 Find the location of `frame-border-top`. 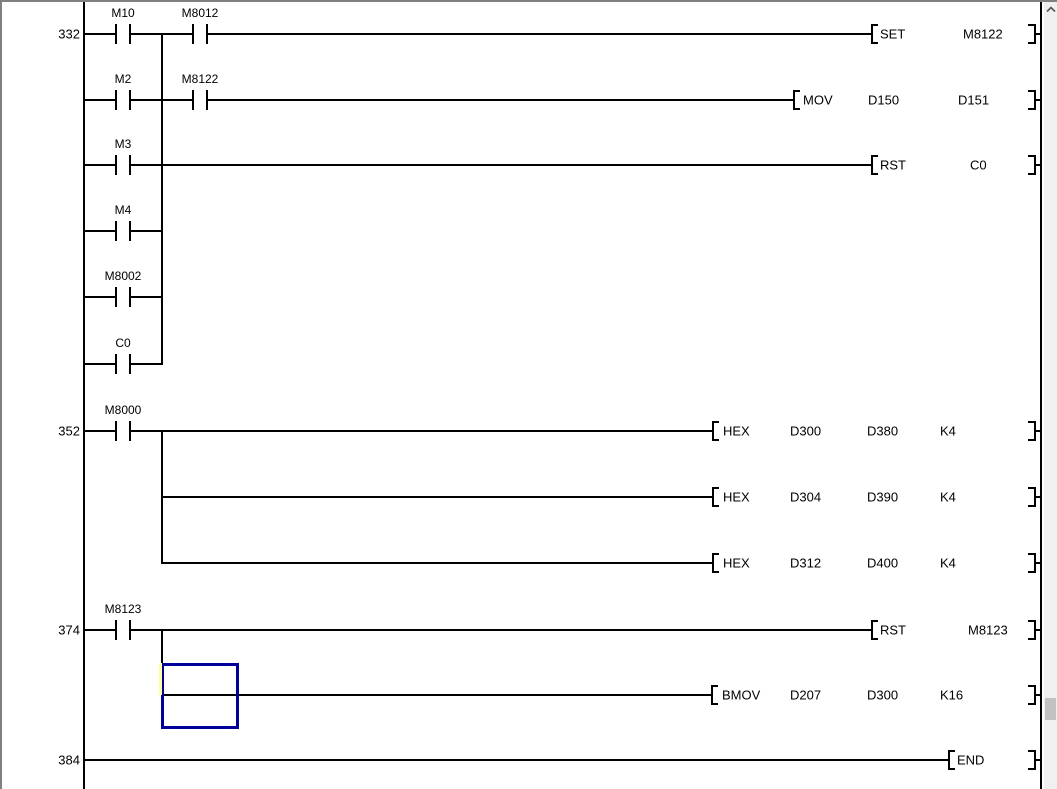

frame-border-top is located at coordinates (528, 1).